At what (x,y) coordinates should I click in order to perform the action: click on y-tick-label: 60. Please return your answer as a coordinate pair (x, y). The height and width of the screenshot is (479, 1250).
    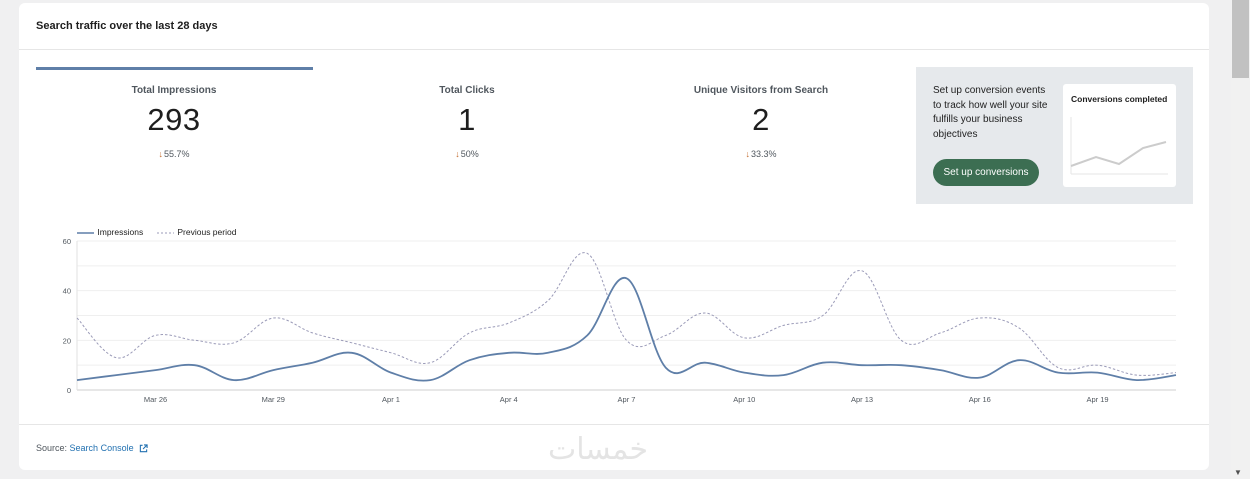
    Looking at the image, I should click on (67, 241).